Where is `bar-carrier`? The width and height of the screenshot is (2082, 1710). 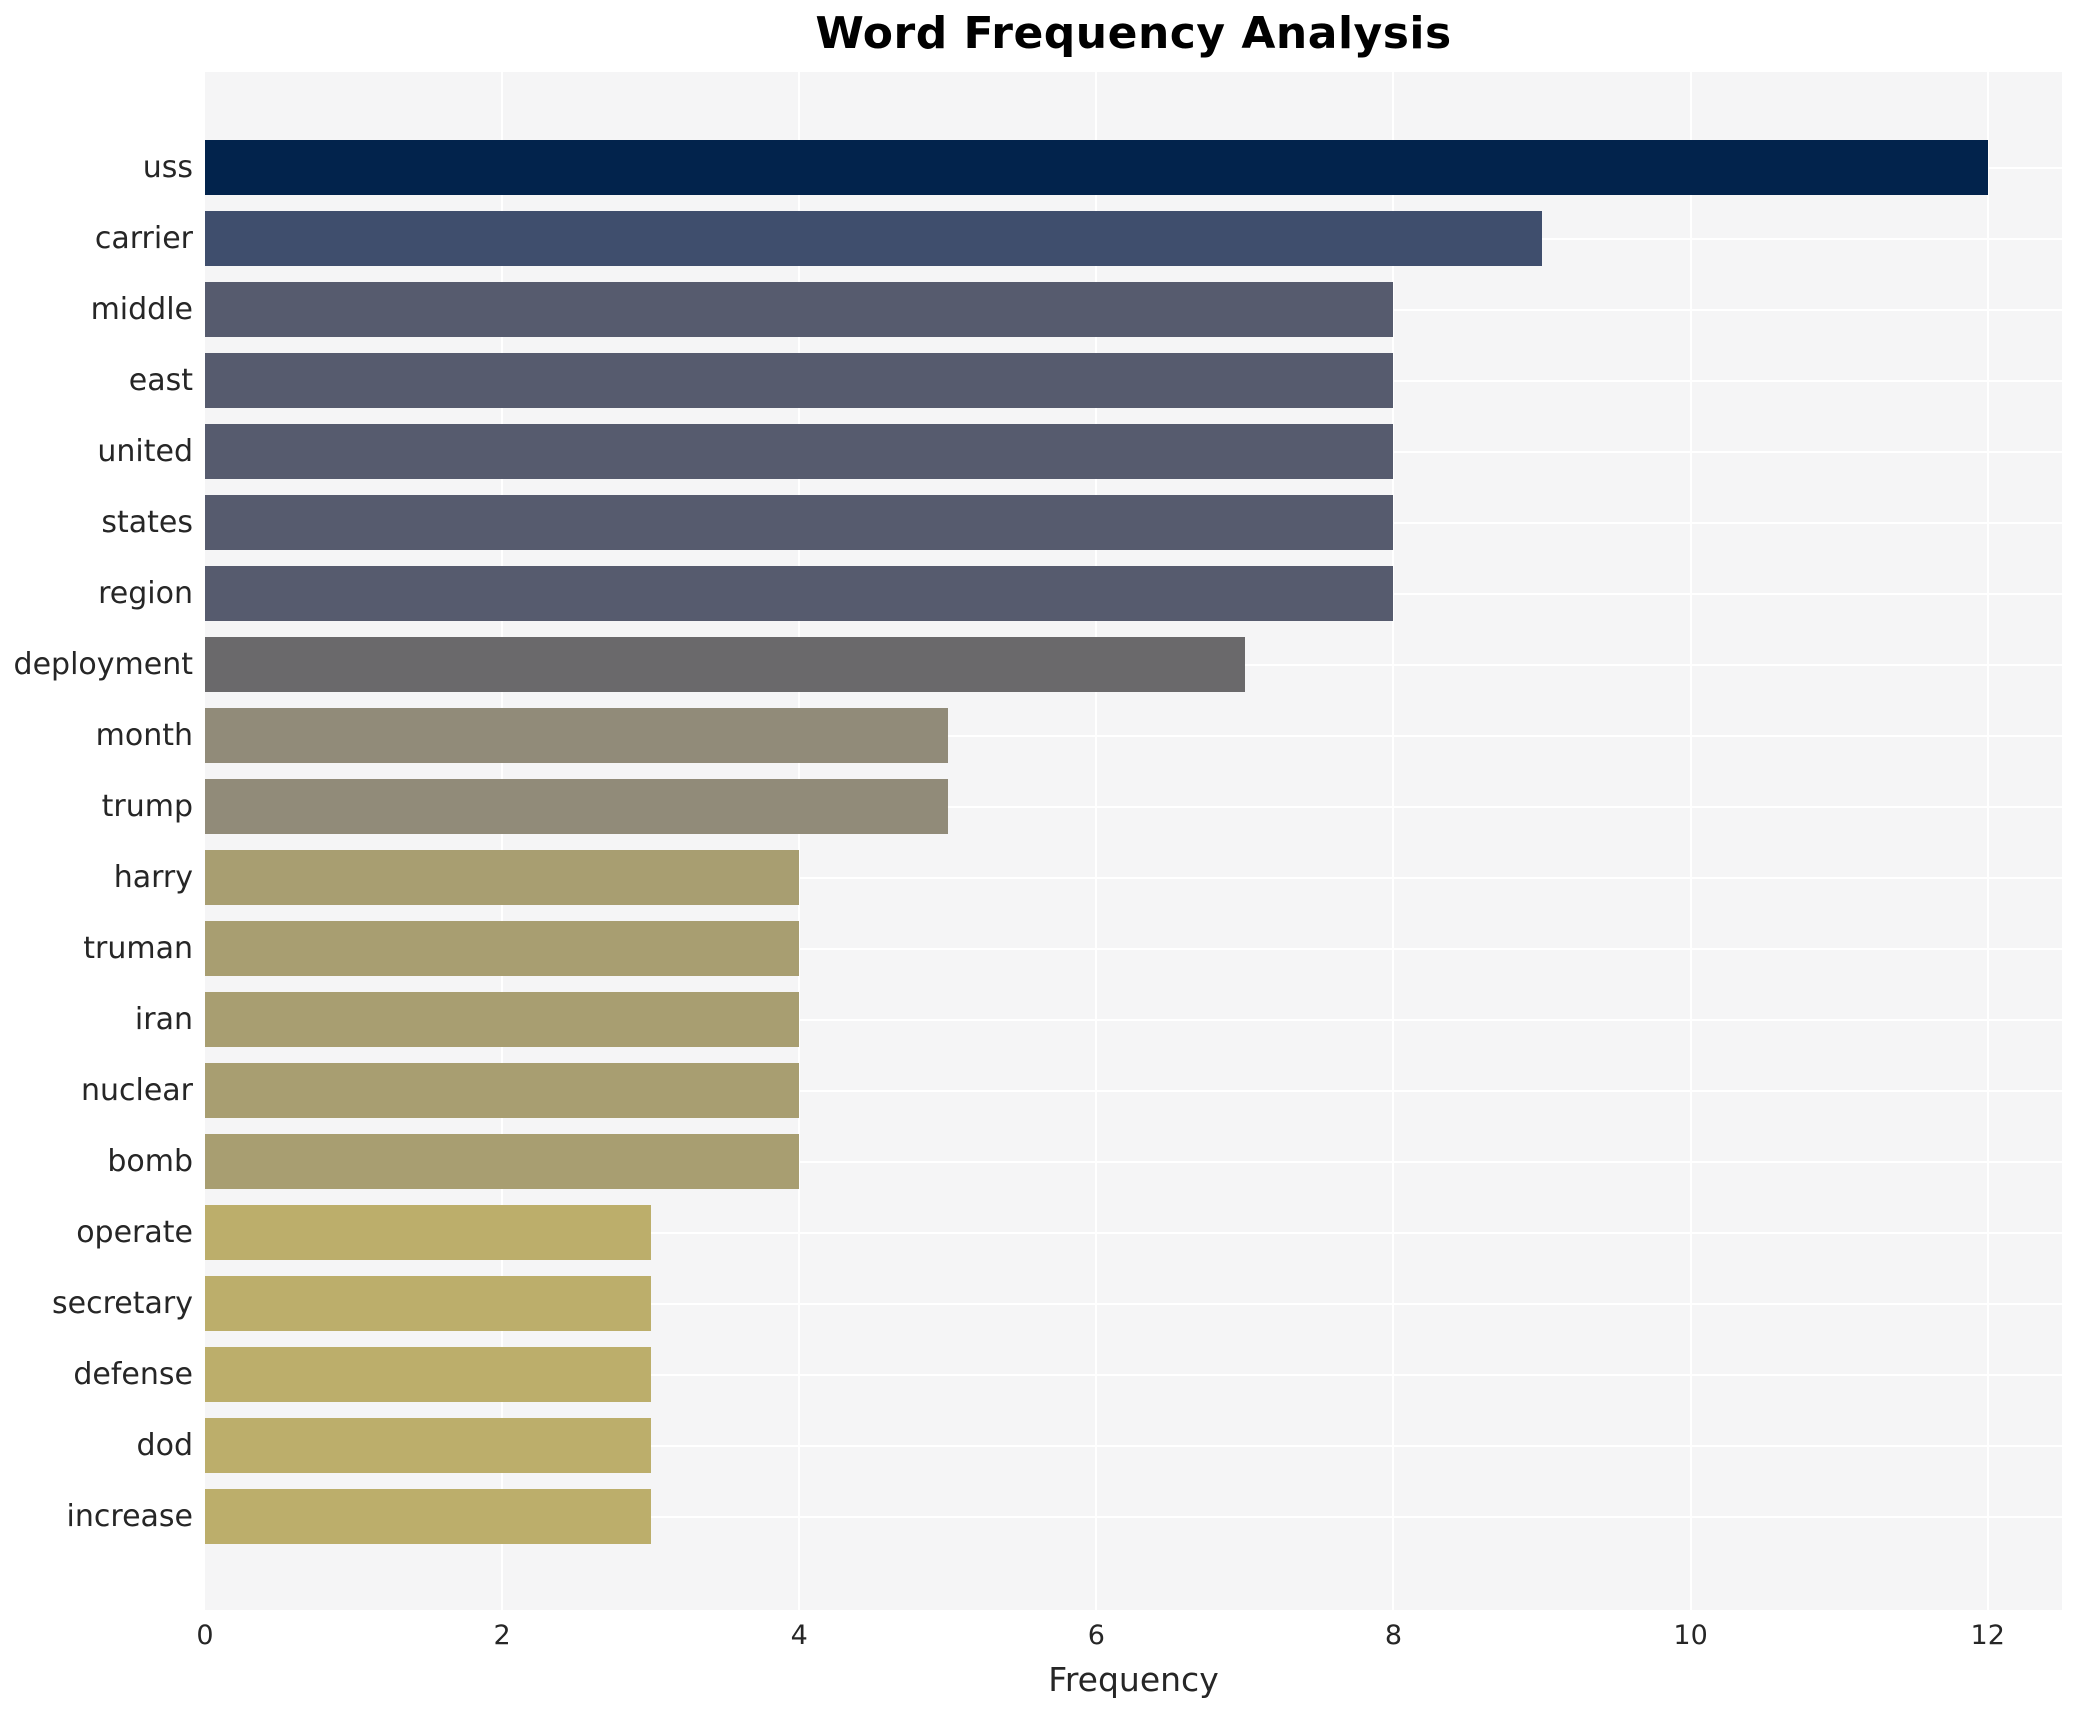
bar-carrier is located at coordinates (874, 238).